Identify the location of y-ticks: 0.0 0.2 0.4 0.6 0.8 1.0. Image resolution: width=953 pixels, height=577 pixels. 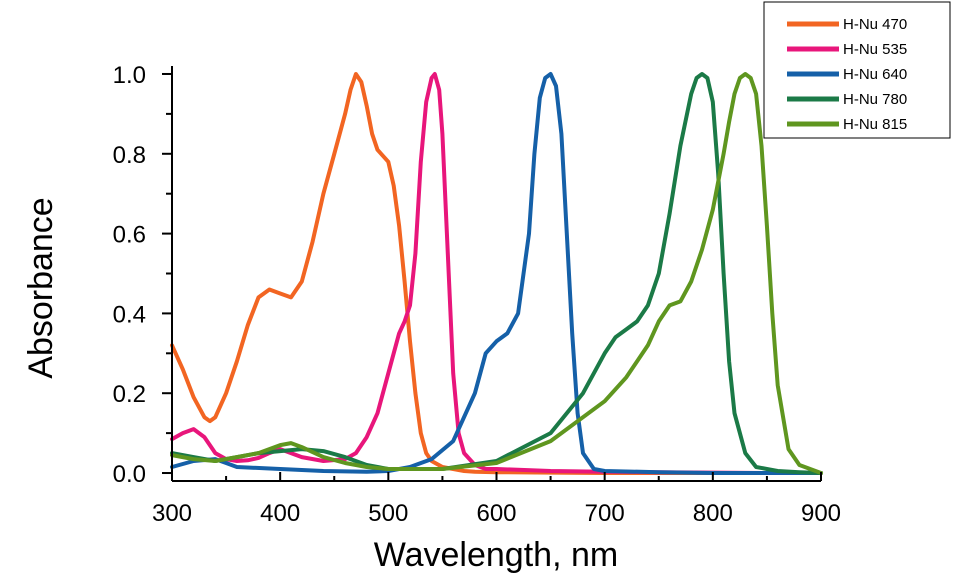
(142, 275).